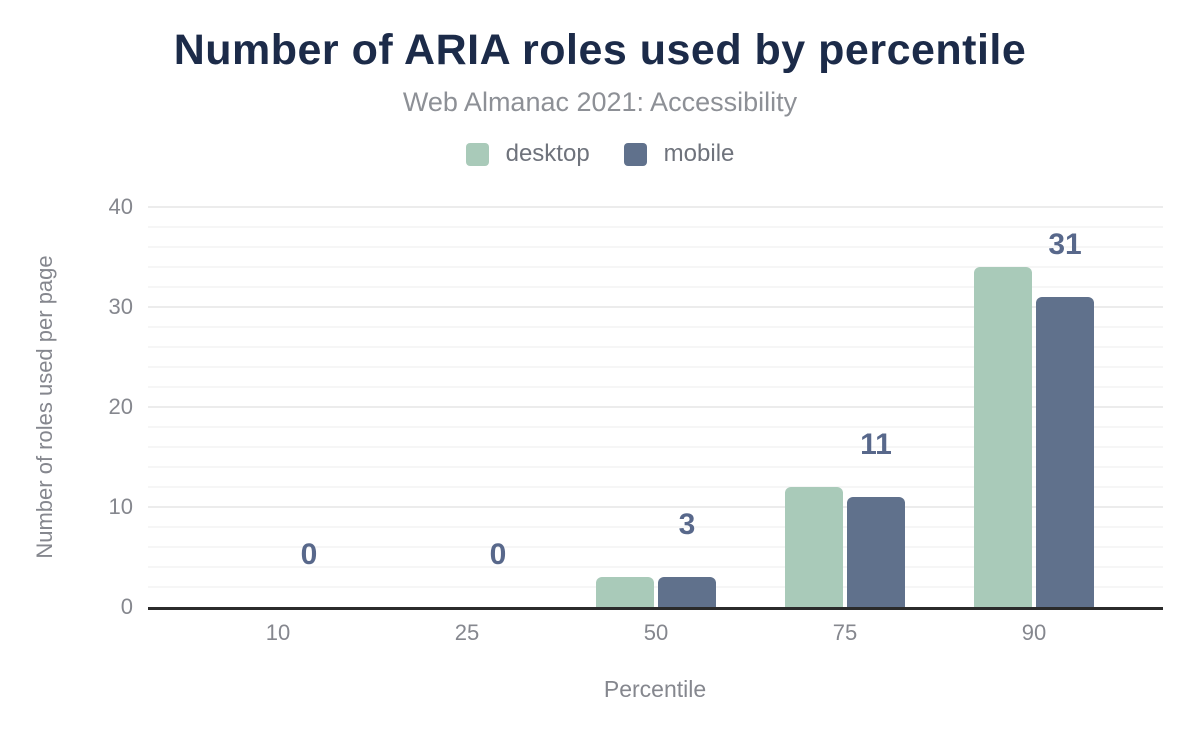 The width and height of the screenshot is (1200, 742). I want to click on bar-desktop-p90, so click(1003, 437).